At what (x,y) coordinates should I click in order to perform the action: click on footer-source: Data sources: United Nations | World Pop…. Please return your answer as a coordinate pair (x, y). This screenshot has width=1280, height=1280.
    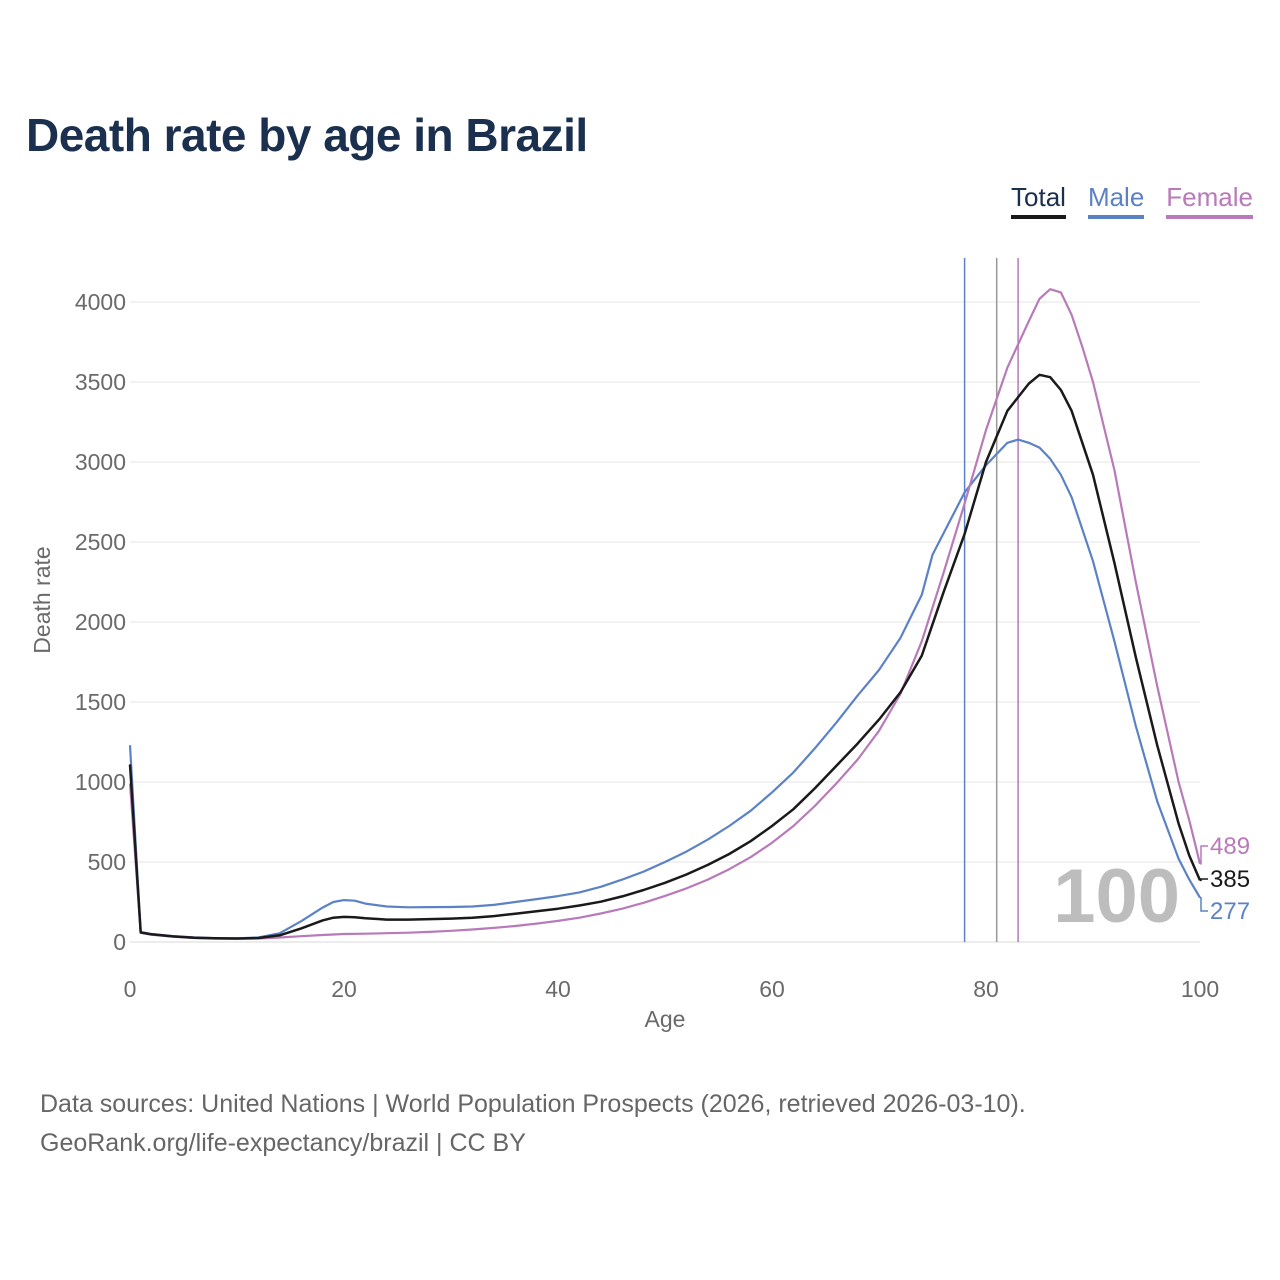
    Looking at the image, I should click on (533, 1104).